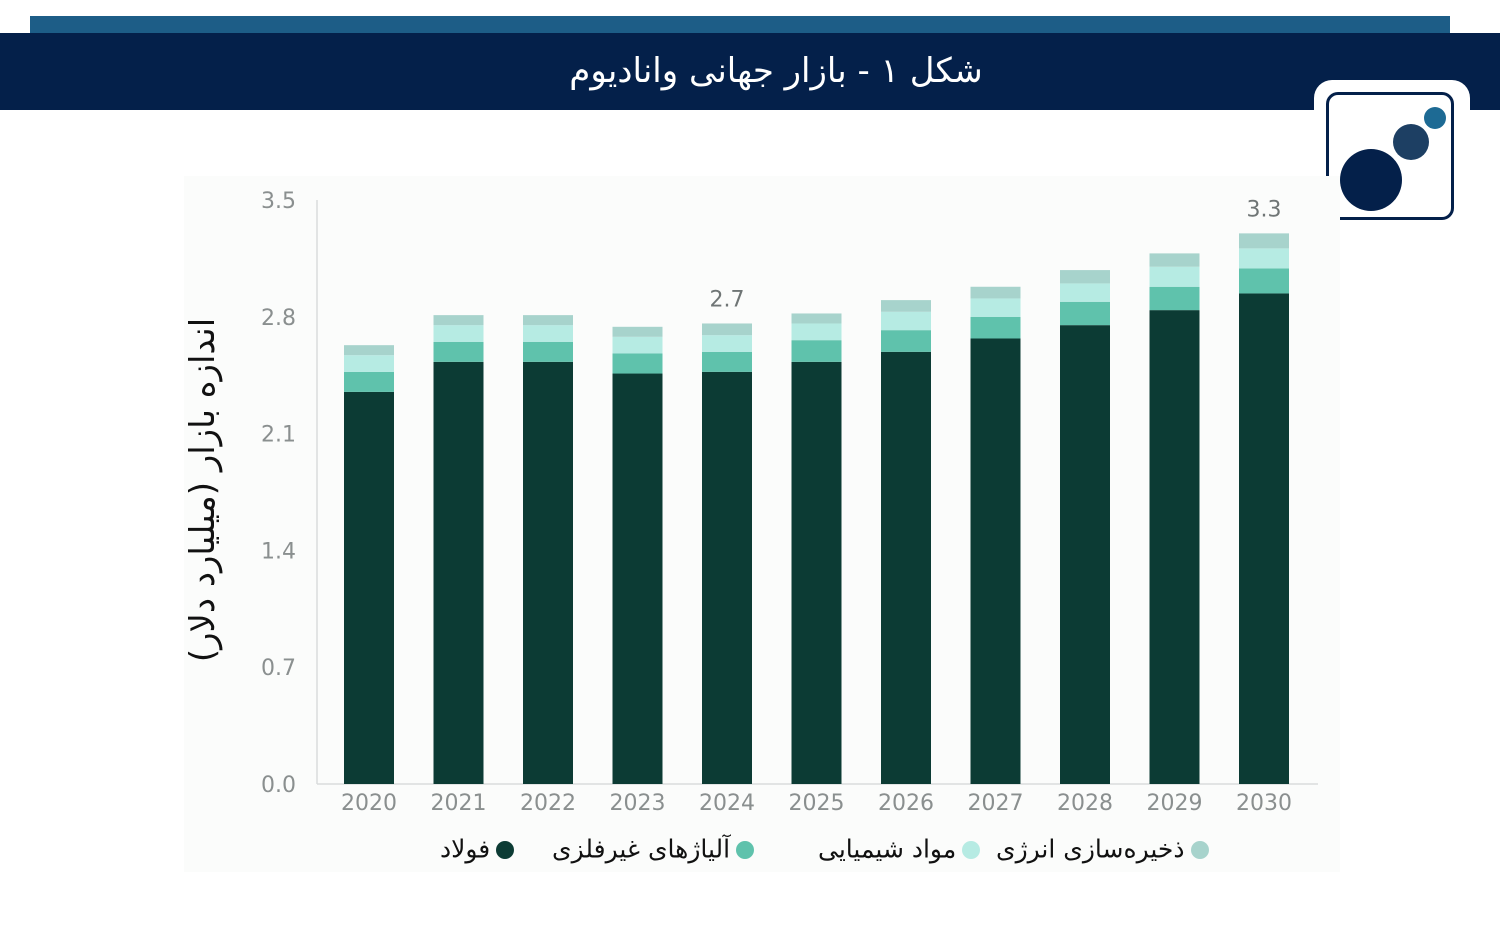  What do you see at coordinates (817, 803) in the screenshot?
I see `x-tick-label: 2025` at bounding box center [817, 803].